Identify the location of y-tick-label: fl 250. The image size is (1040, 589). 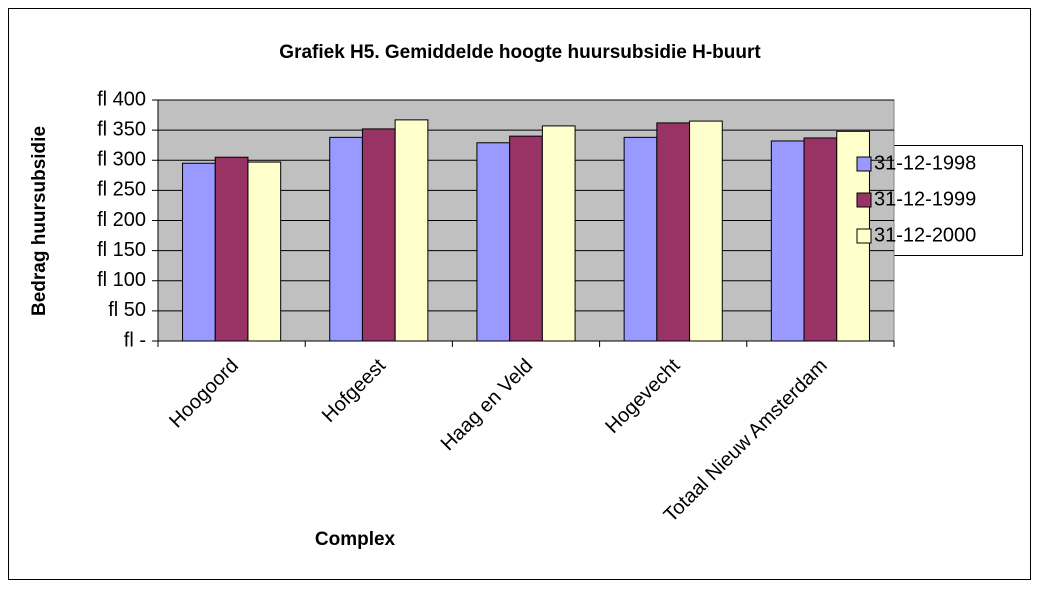
(121, 190).